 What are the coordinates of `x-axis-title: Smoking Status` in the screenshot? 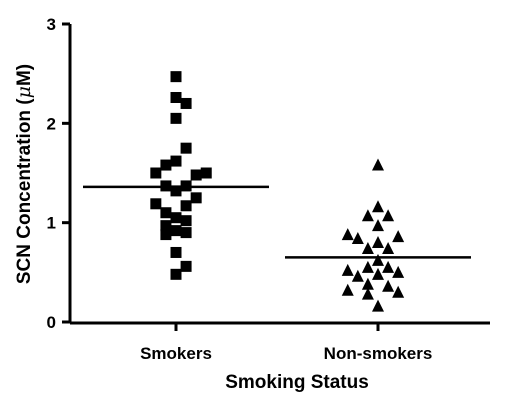 It's located at (297, 382).